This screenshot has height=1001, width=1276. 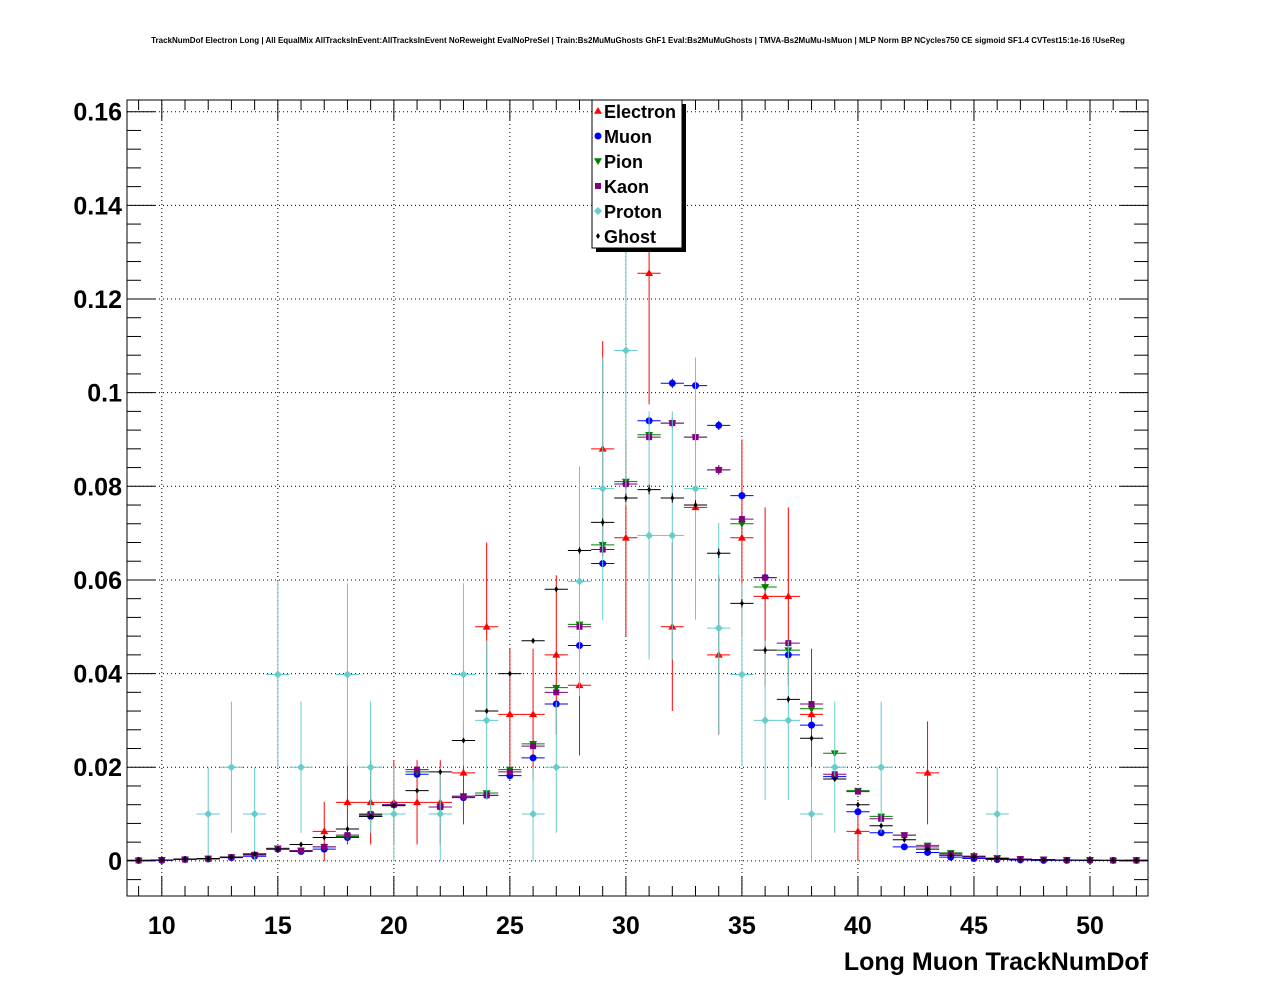 I want to click on y-tick-label: 0.02, so click(x=97, y=768).